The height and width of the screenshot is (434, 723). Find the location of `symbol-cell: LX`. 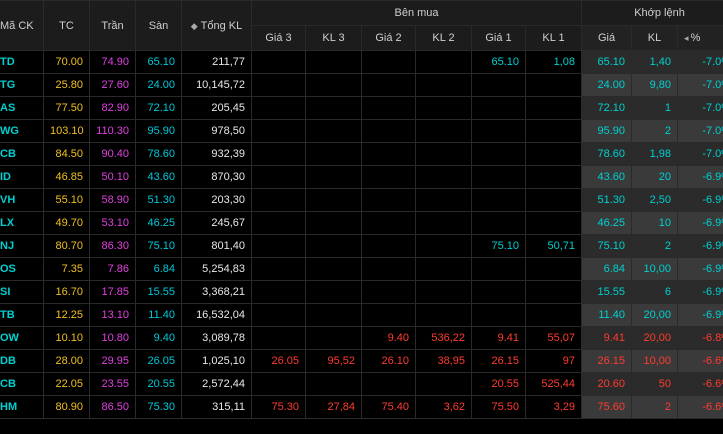

symbol-cell: LX is located at coordinates (22, 223).